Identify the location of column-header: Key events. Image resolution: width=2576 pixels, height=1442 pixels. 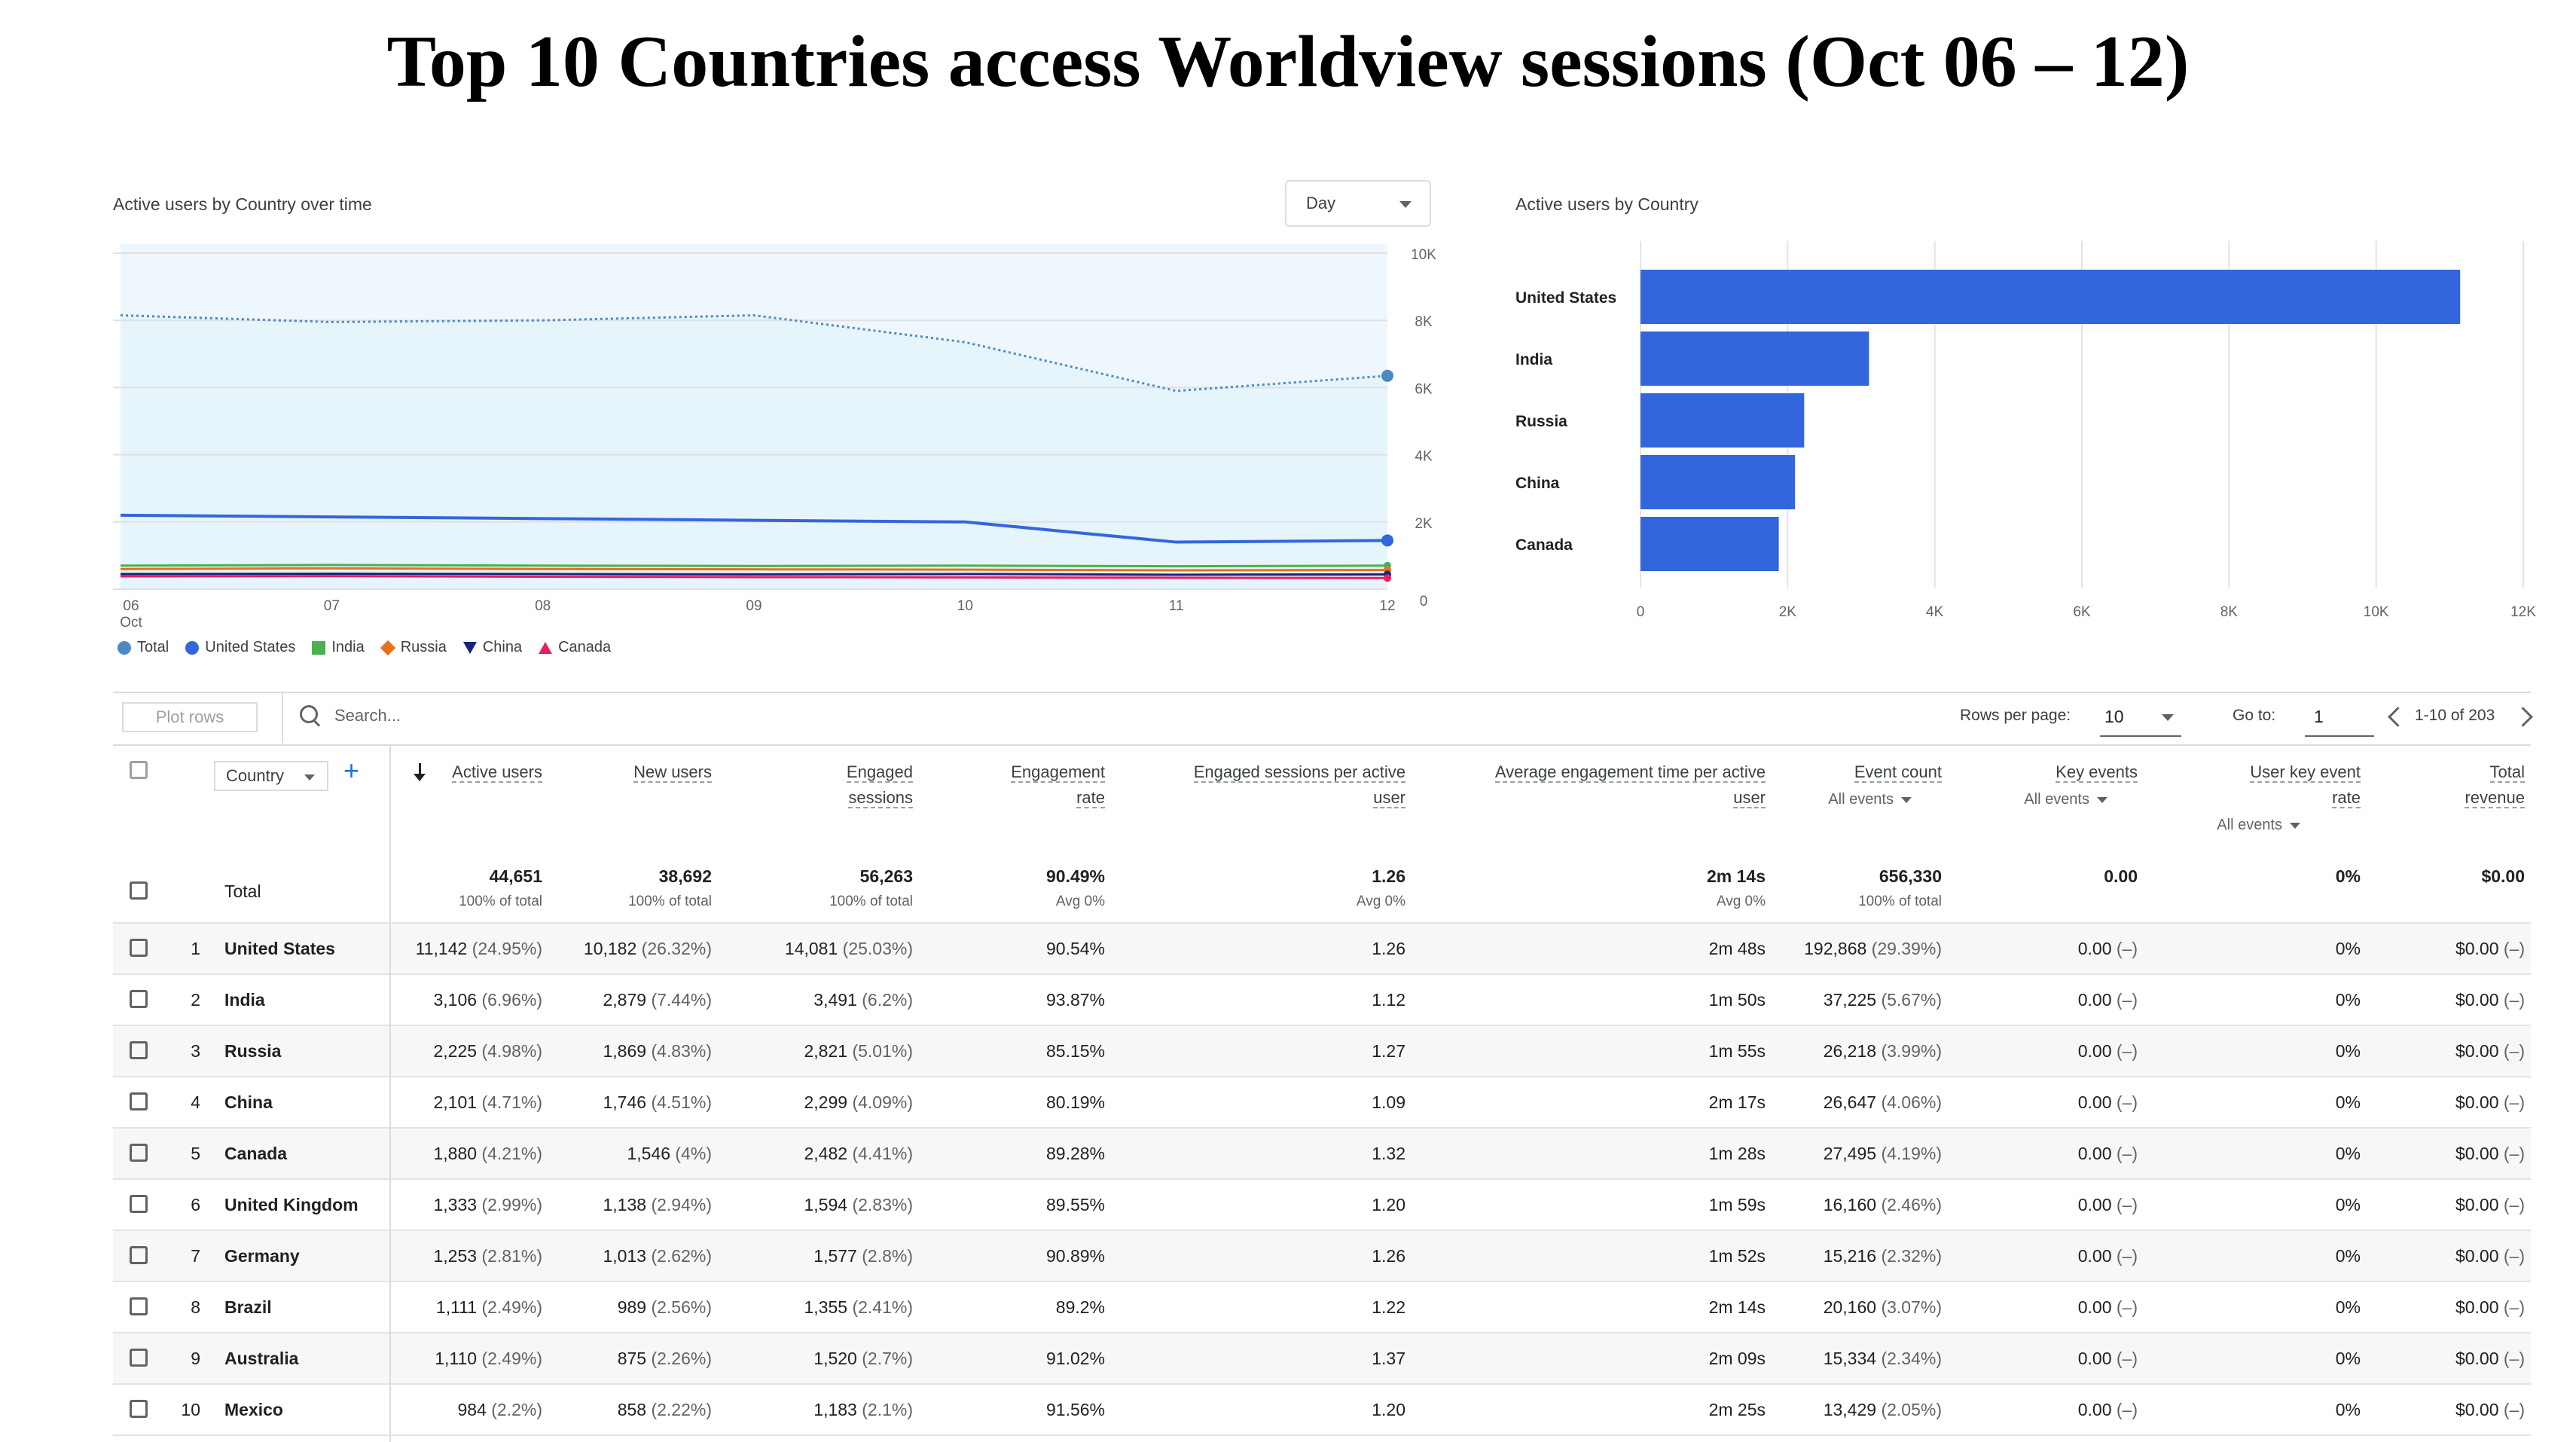
(2051, 772).